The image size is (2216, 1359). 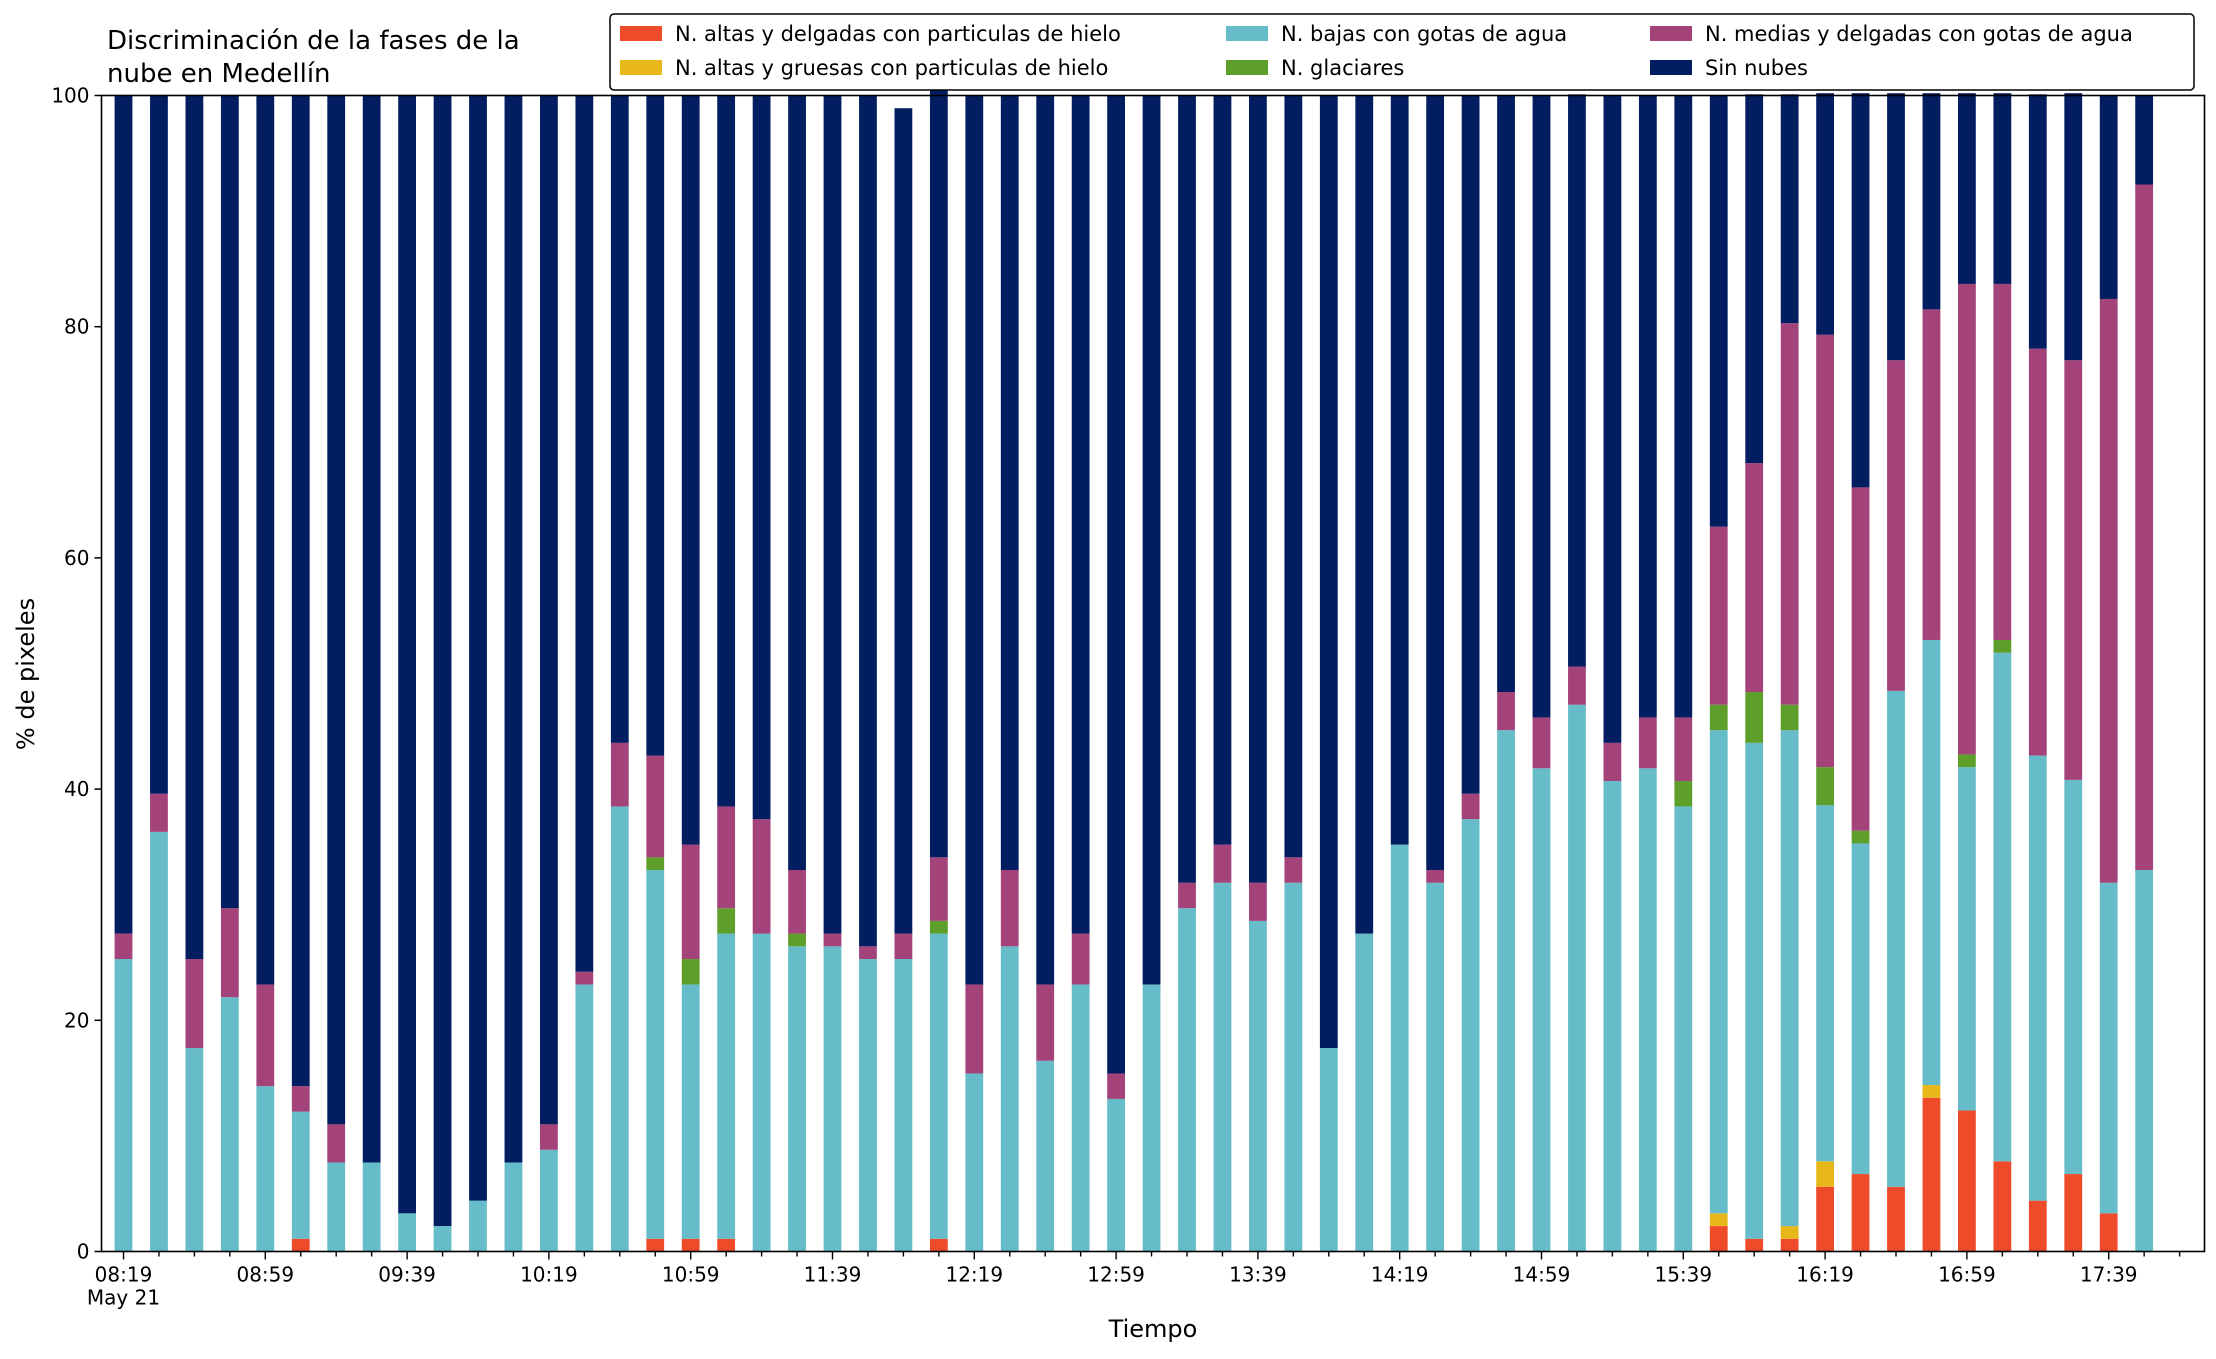 I want to click on x-tick-sublabel: May 21, so click(x=123, y=1298).